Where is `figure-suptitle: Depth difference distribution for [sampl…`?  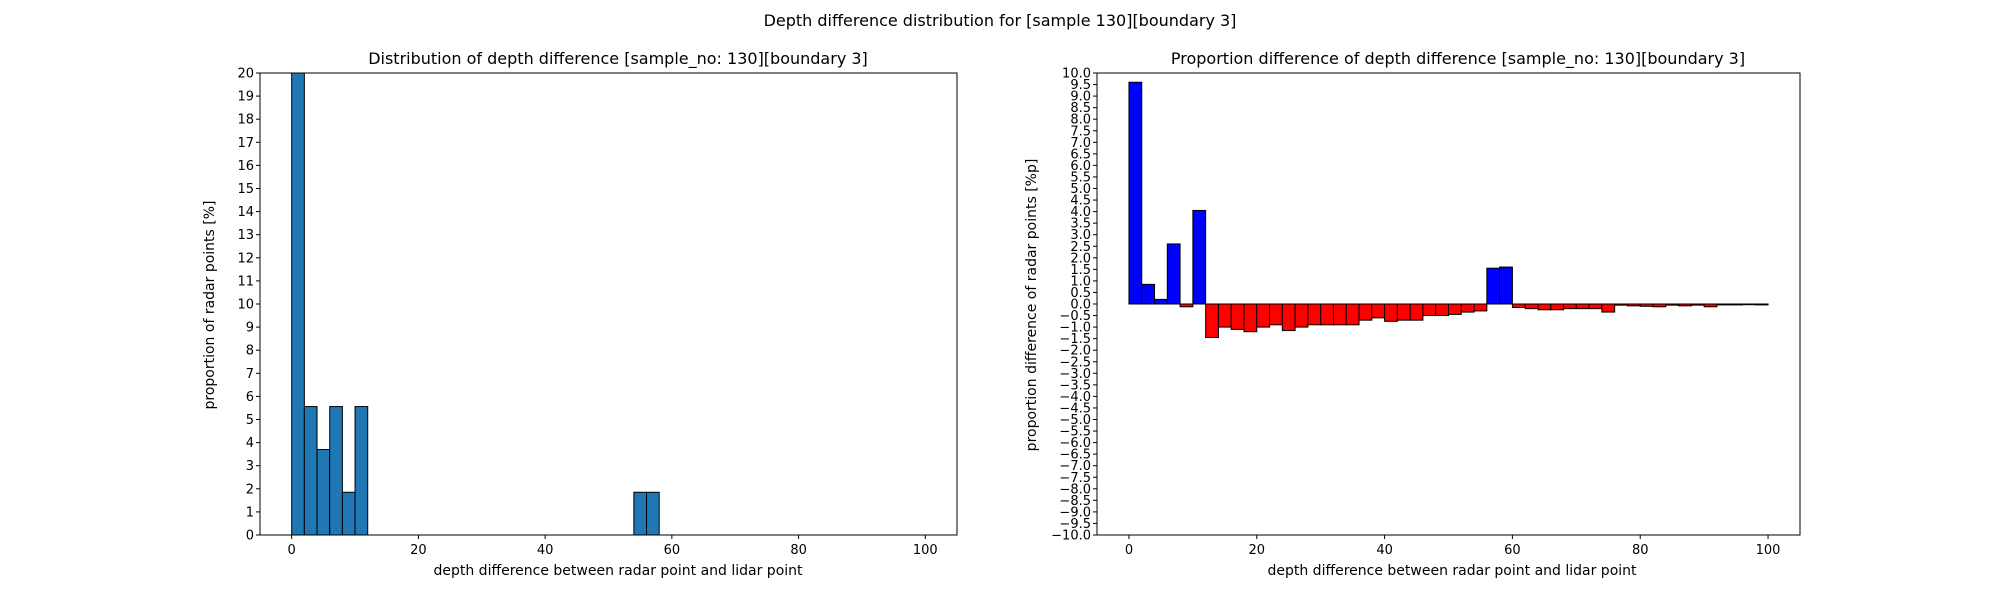
figure-suptitle: Depth difference distribution for [sampl… is located at coordinates (1000, 20).